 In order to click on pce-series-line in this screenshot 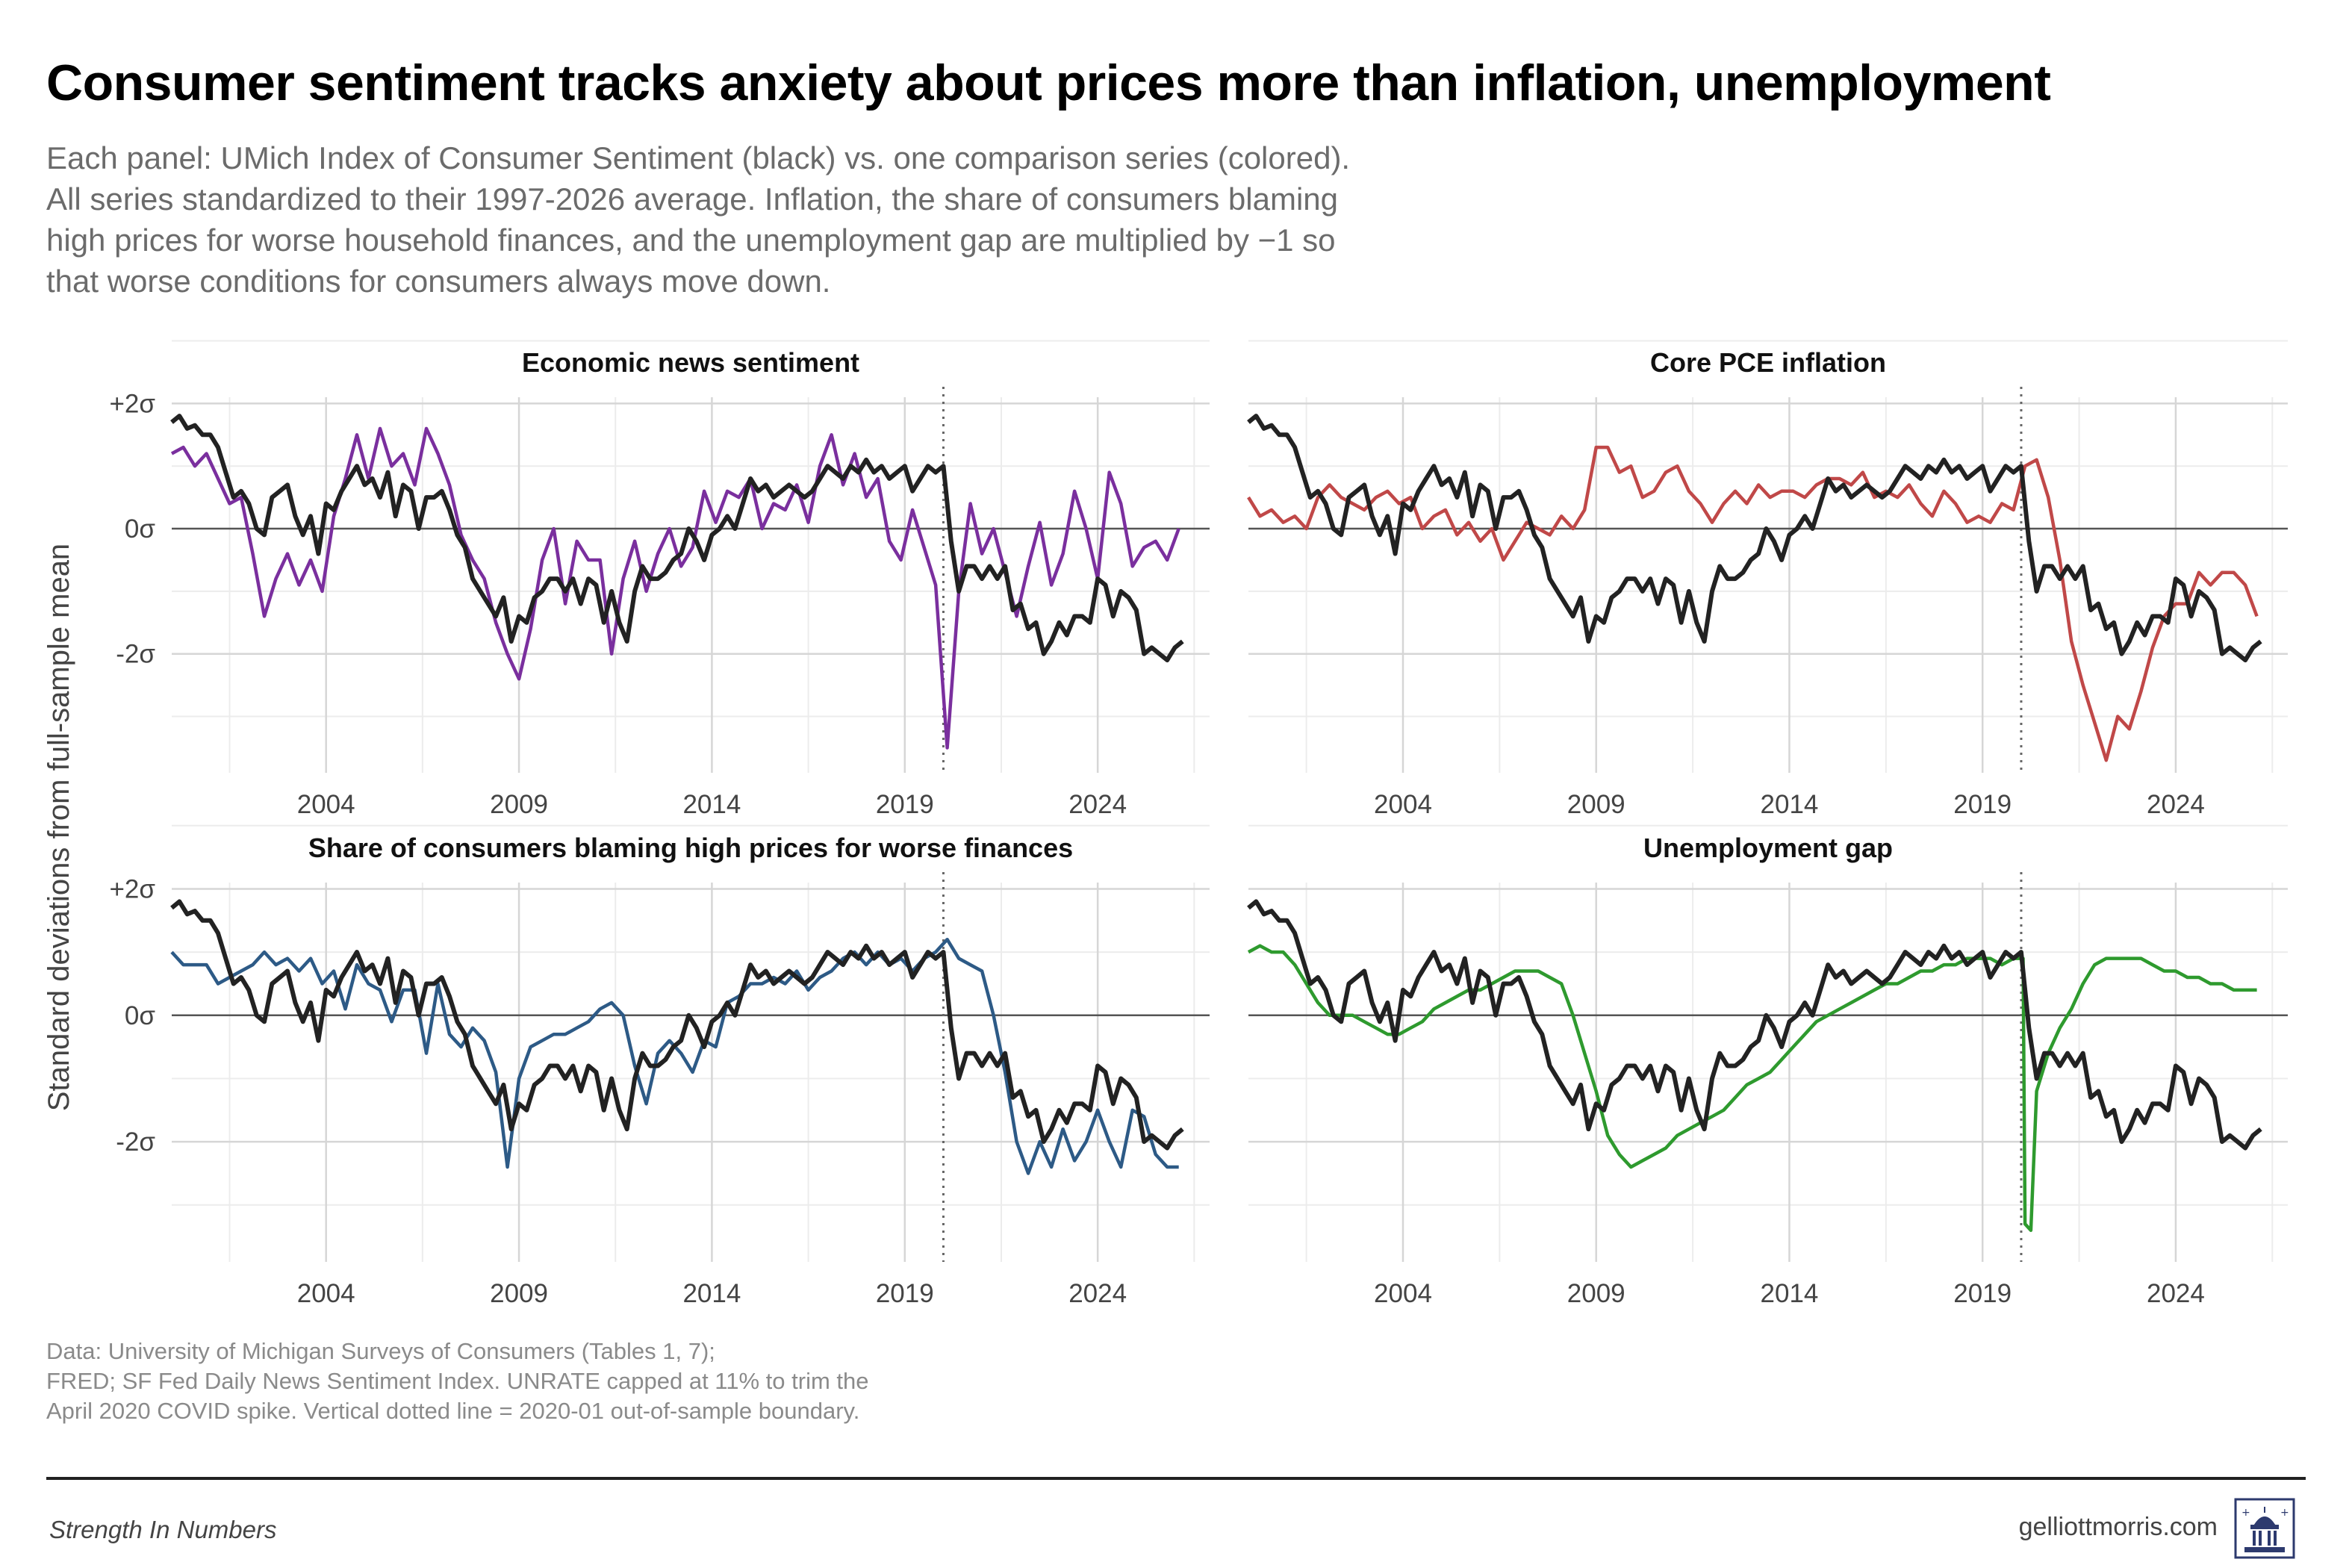, I will do `click(1753, 603)`.